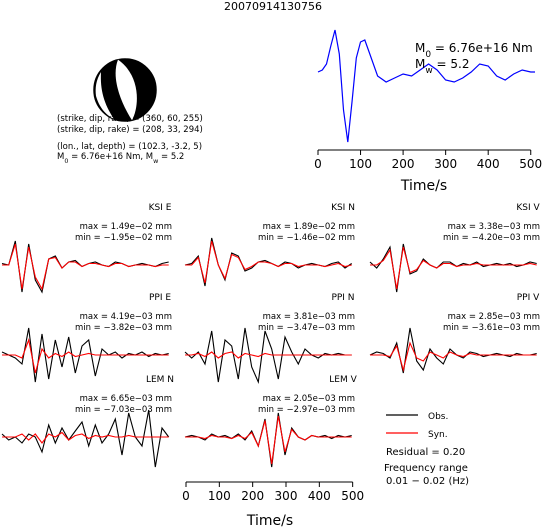  What do you see at coordinates (528, 298) in the screenshot?
I see `station-label: PPI V` at bounding box center [528, 298].